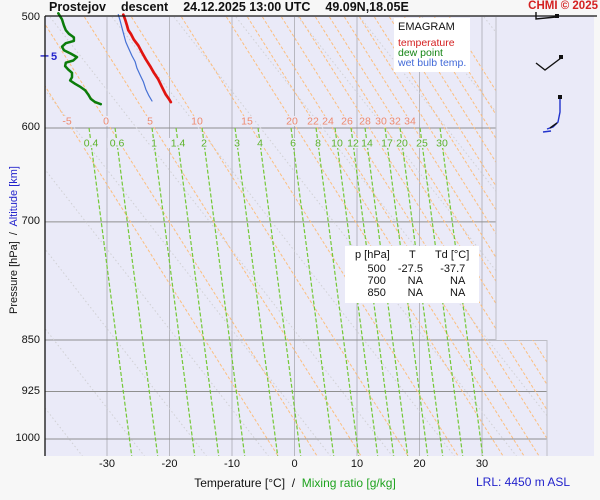 The width and height of the screenshot is (600, 500). I want to click on adiabat-label: 32, so click(395, 122).